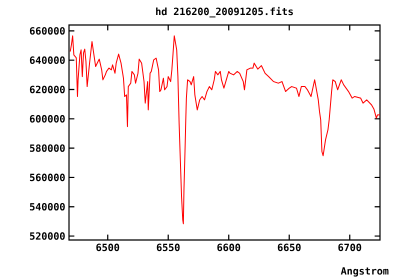 The image size is (400, 280). What do you see at coordinates (168, 248) in the screenshot?
I see `x-tick-label: 6550` at bounding box center [168, 248].